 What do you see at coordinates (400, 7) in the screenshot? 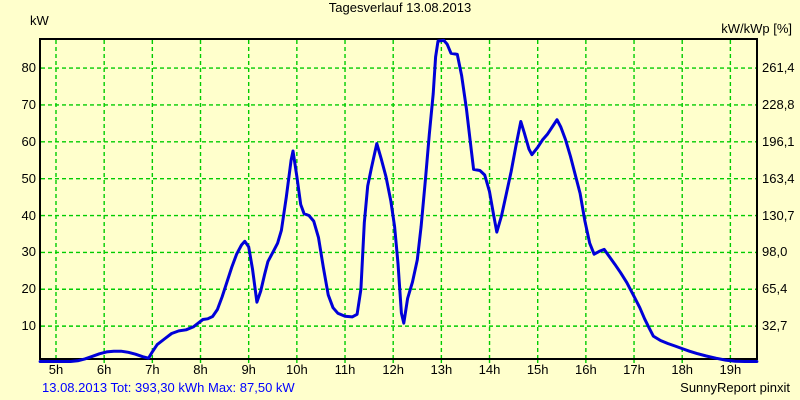
I see `chart-title: Tagesverlauf 13.08.2013` at bounding box center [400, 7].